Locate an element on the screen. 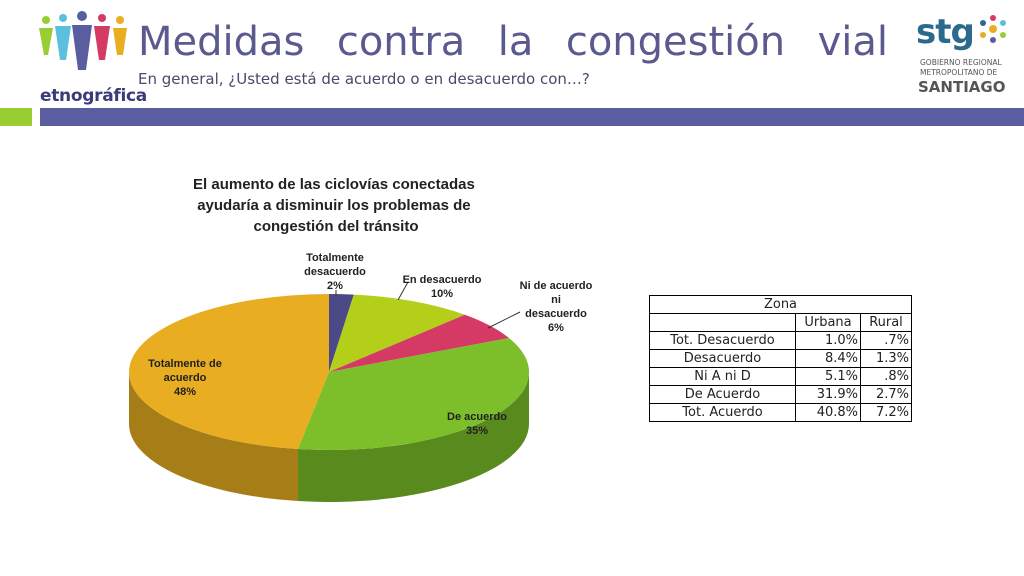 This screenshot has width=1024, height=576. star-dots-icon is located at coordinates (993, 29).